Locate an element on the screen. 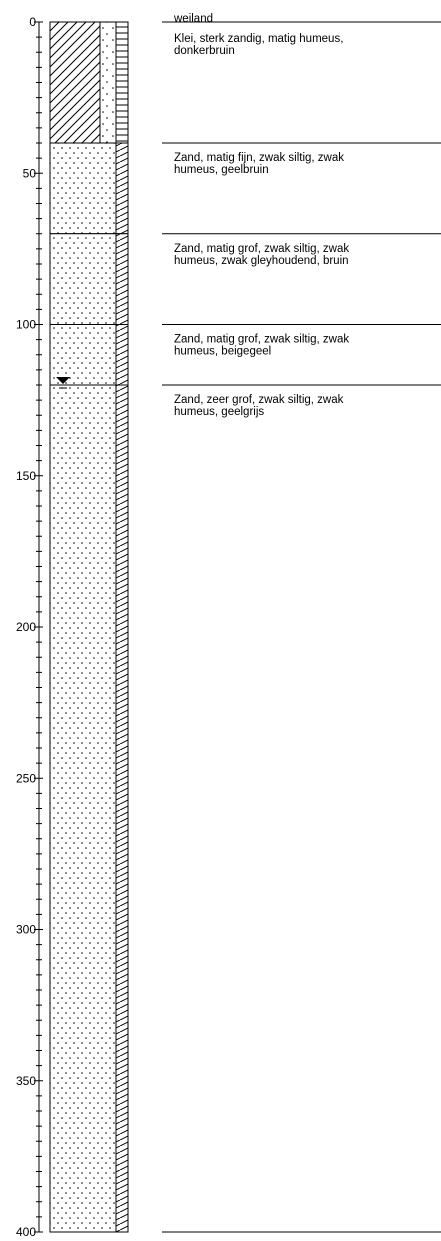 Image resolution: width=441 pixels, height=1241 pixels. layer-description: Zand, zeer grof, zwak siltig, zwak is located at coordinates (259, 400).